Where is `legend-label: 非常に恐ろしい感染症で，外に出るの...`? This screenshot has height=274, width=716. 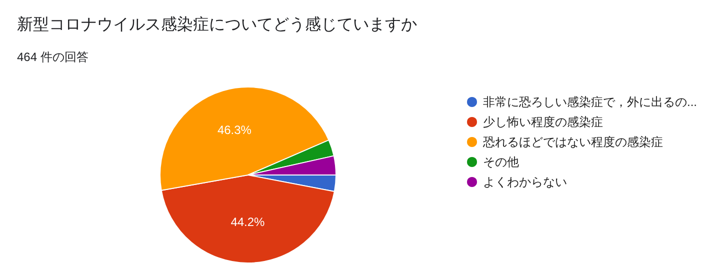
legend-label: 非常に恐ろしい感染症で，外に出るの... is located at coordinates (590, 102).